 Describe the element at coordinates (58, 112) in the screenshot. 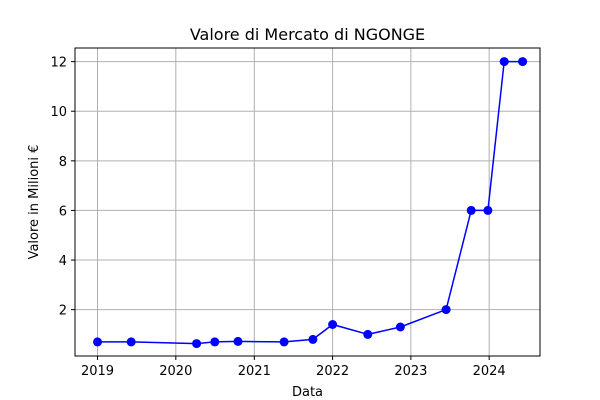

I see `y-tick-label: 10` at that location.